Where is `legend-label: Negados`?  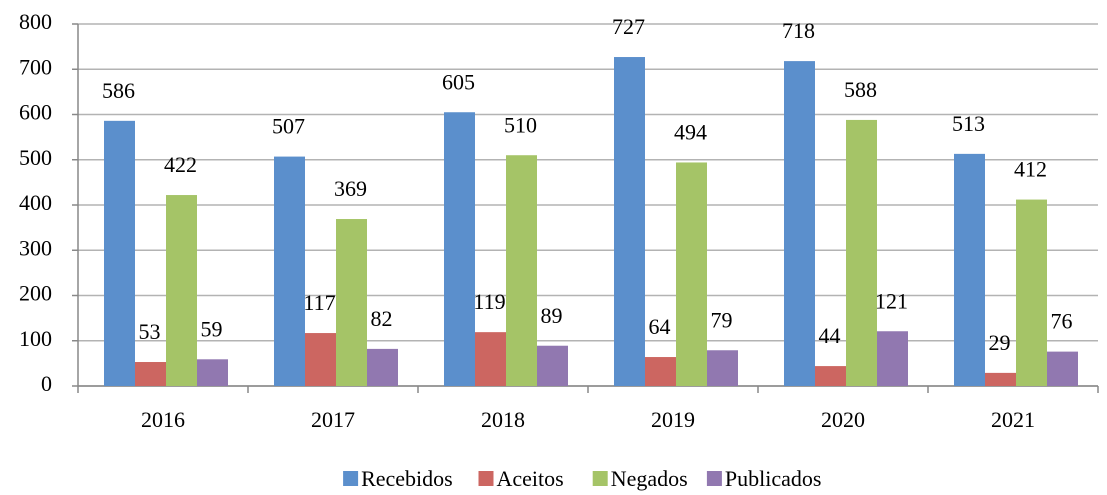
legend-label: Negados is located at coordinates (649, 478).